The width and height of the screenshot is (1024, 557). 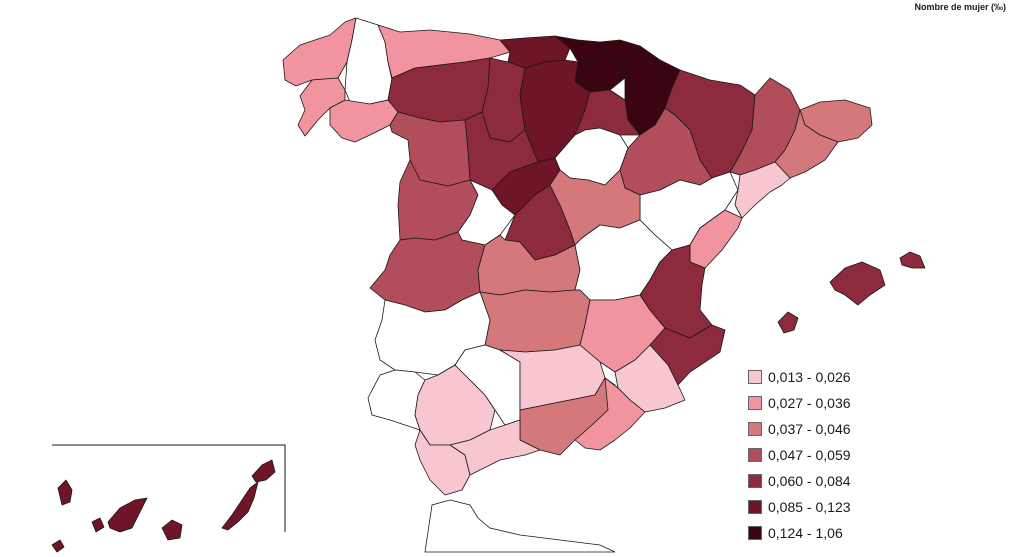 I want to click on province-tarragona, so click(x=762, y=190).